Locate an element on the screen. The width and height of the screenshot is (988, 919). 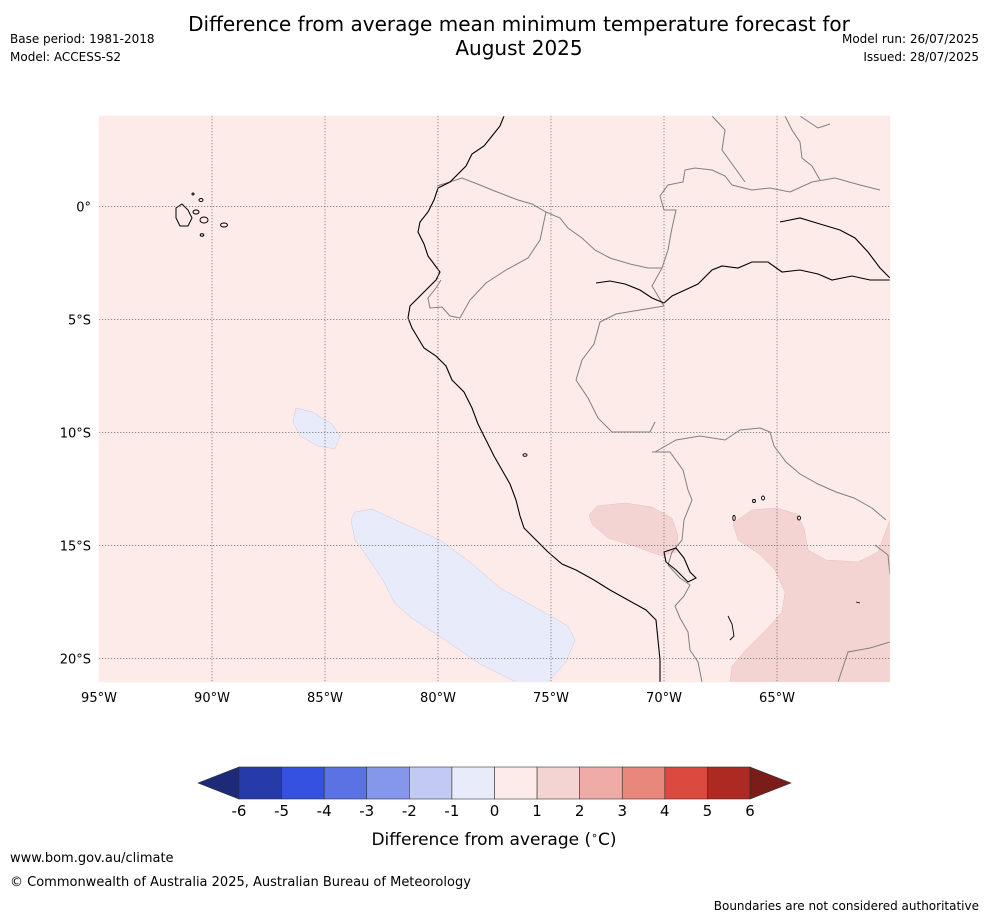
river-upper is located at coordinates (834, 248).